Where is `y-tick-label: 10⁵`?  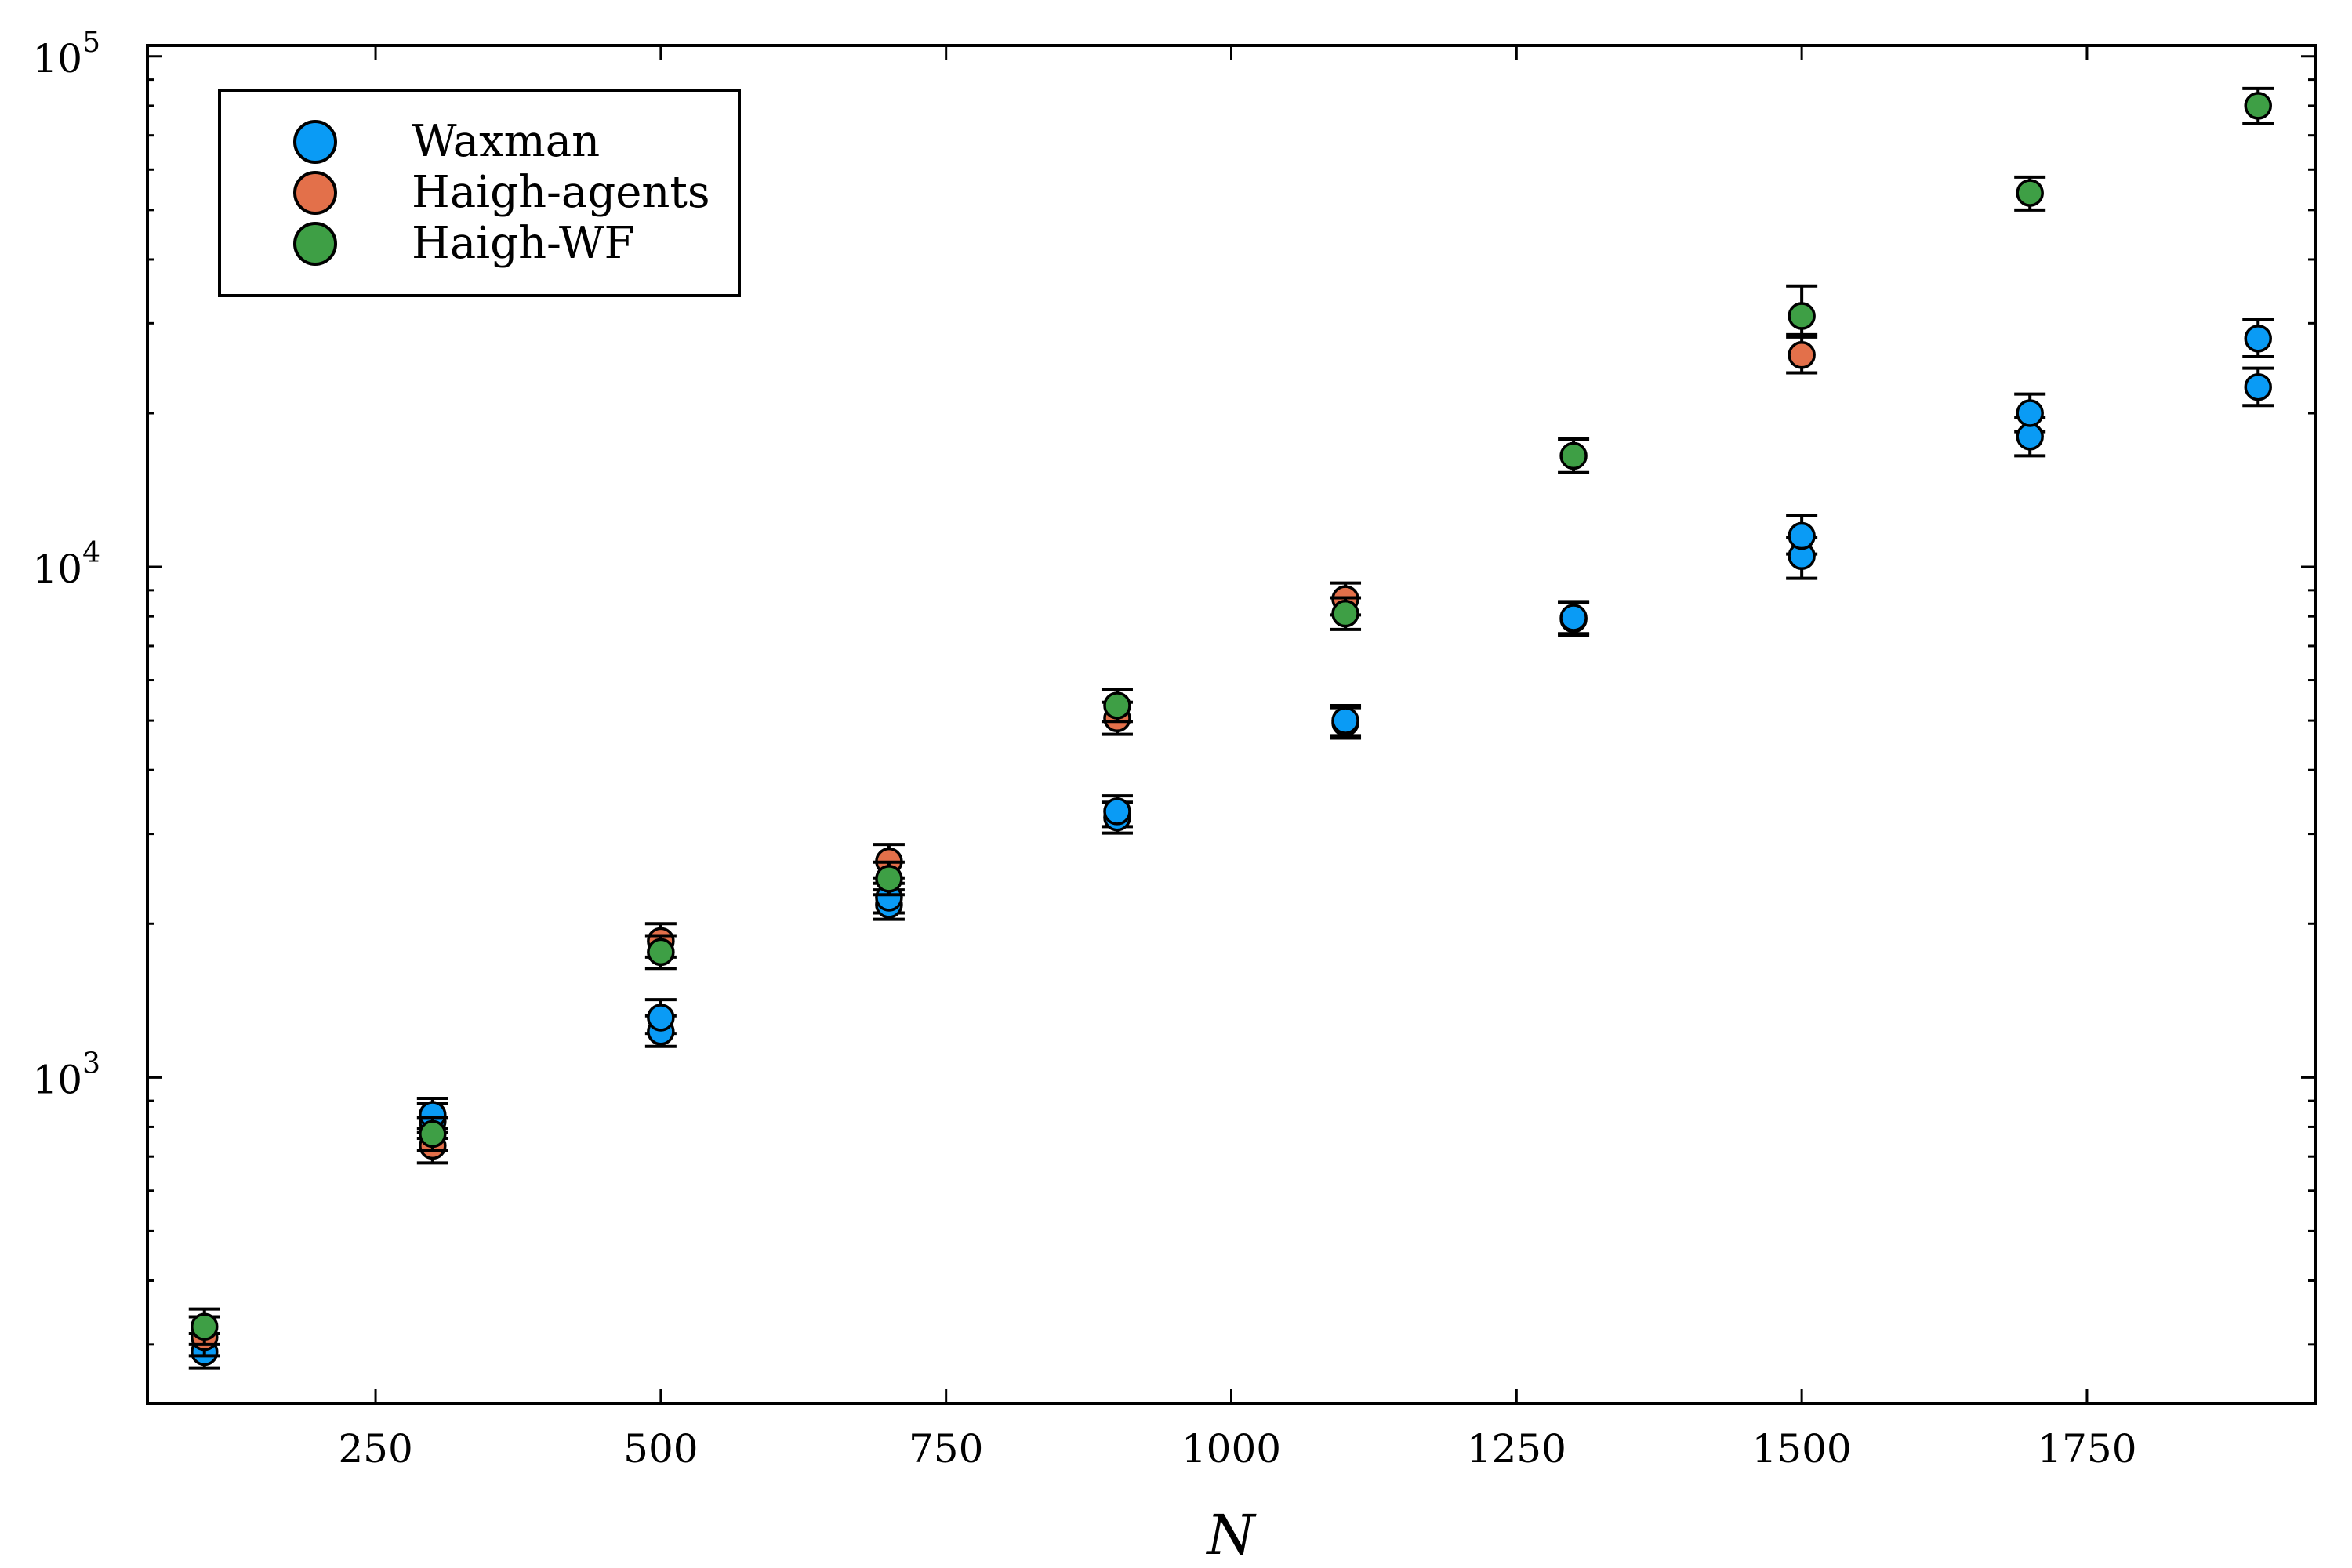
y-tick-label: 10⁵ is located at coordinates (66, 54).